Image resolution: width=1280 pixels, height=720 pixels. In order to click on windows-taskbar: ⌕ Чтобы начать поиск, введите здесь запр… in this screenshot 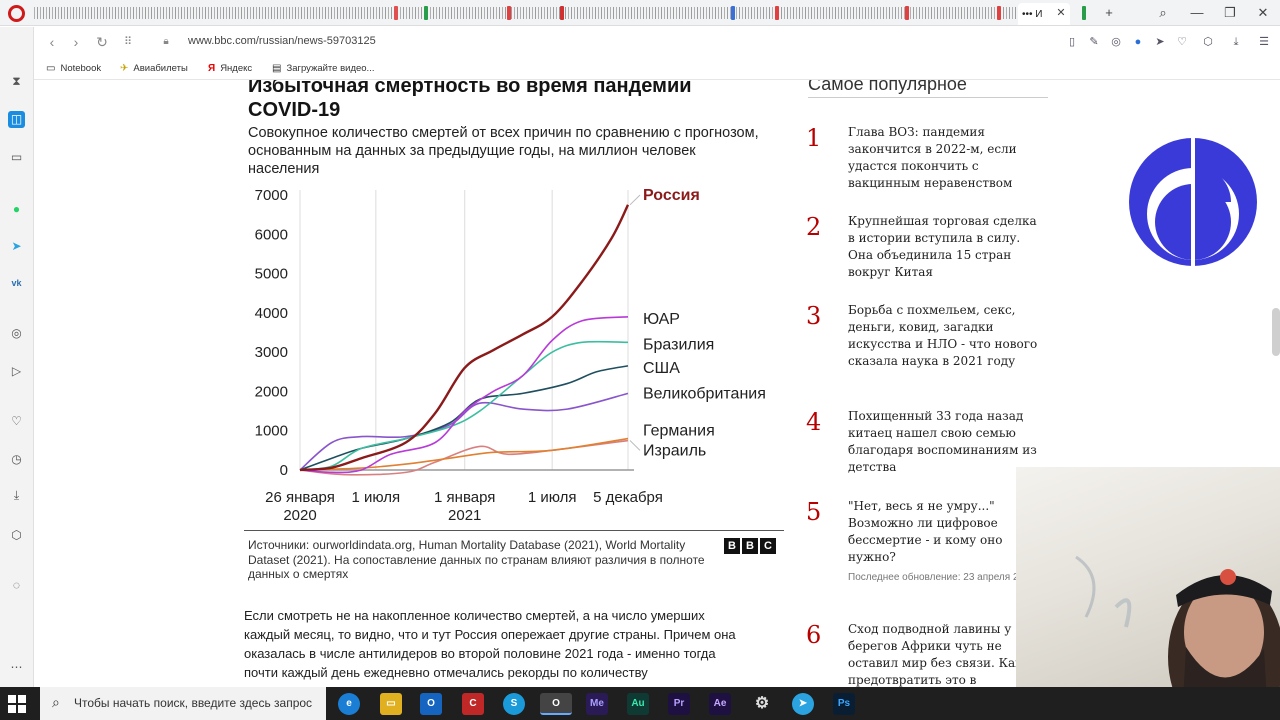, I will do `click(640, 703)`.